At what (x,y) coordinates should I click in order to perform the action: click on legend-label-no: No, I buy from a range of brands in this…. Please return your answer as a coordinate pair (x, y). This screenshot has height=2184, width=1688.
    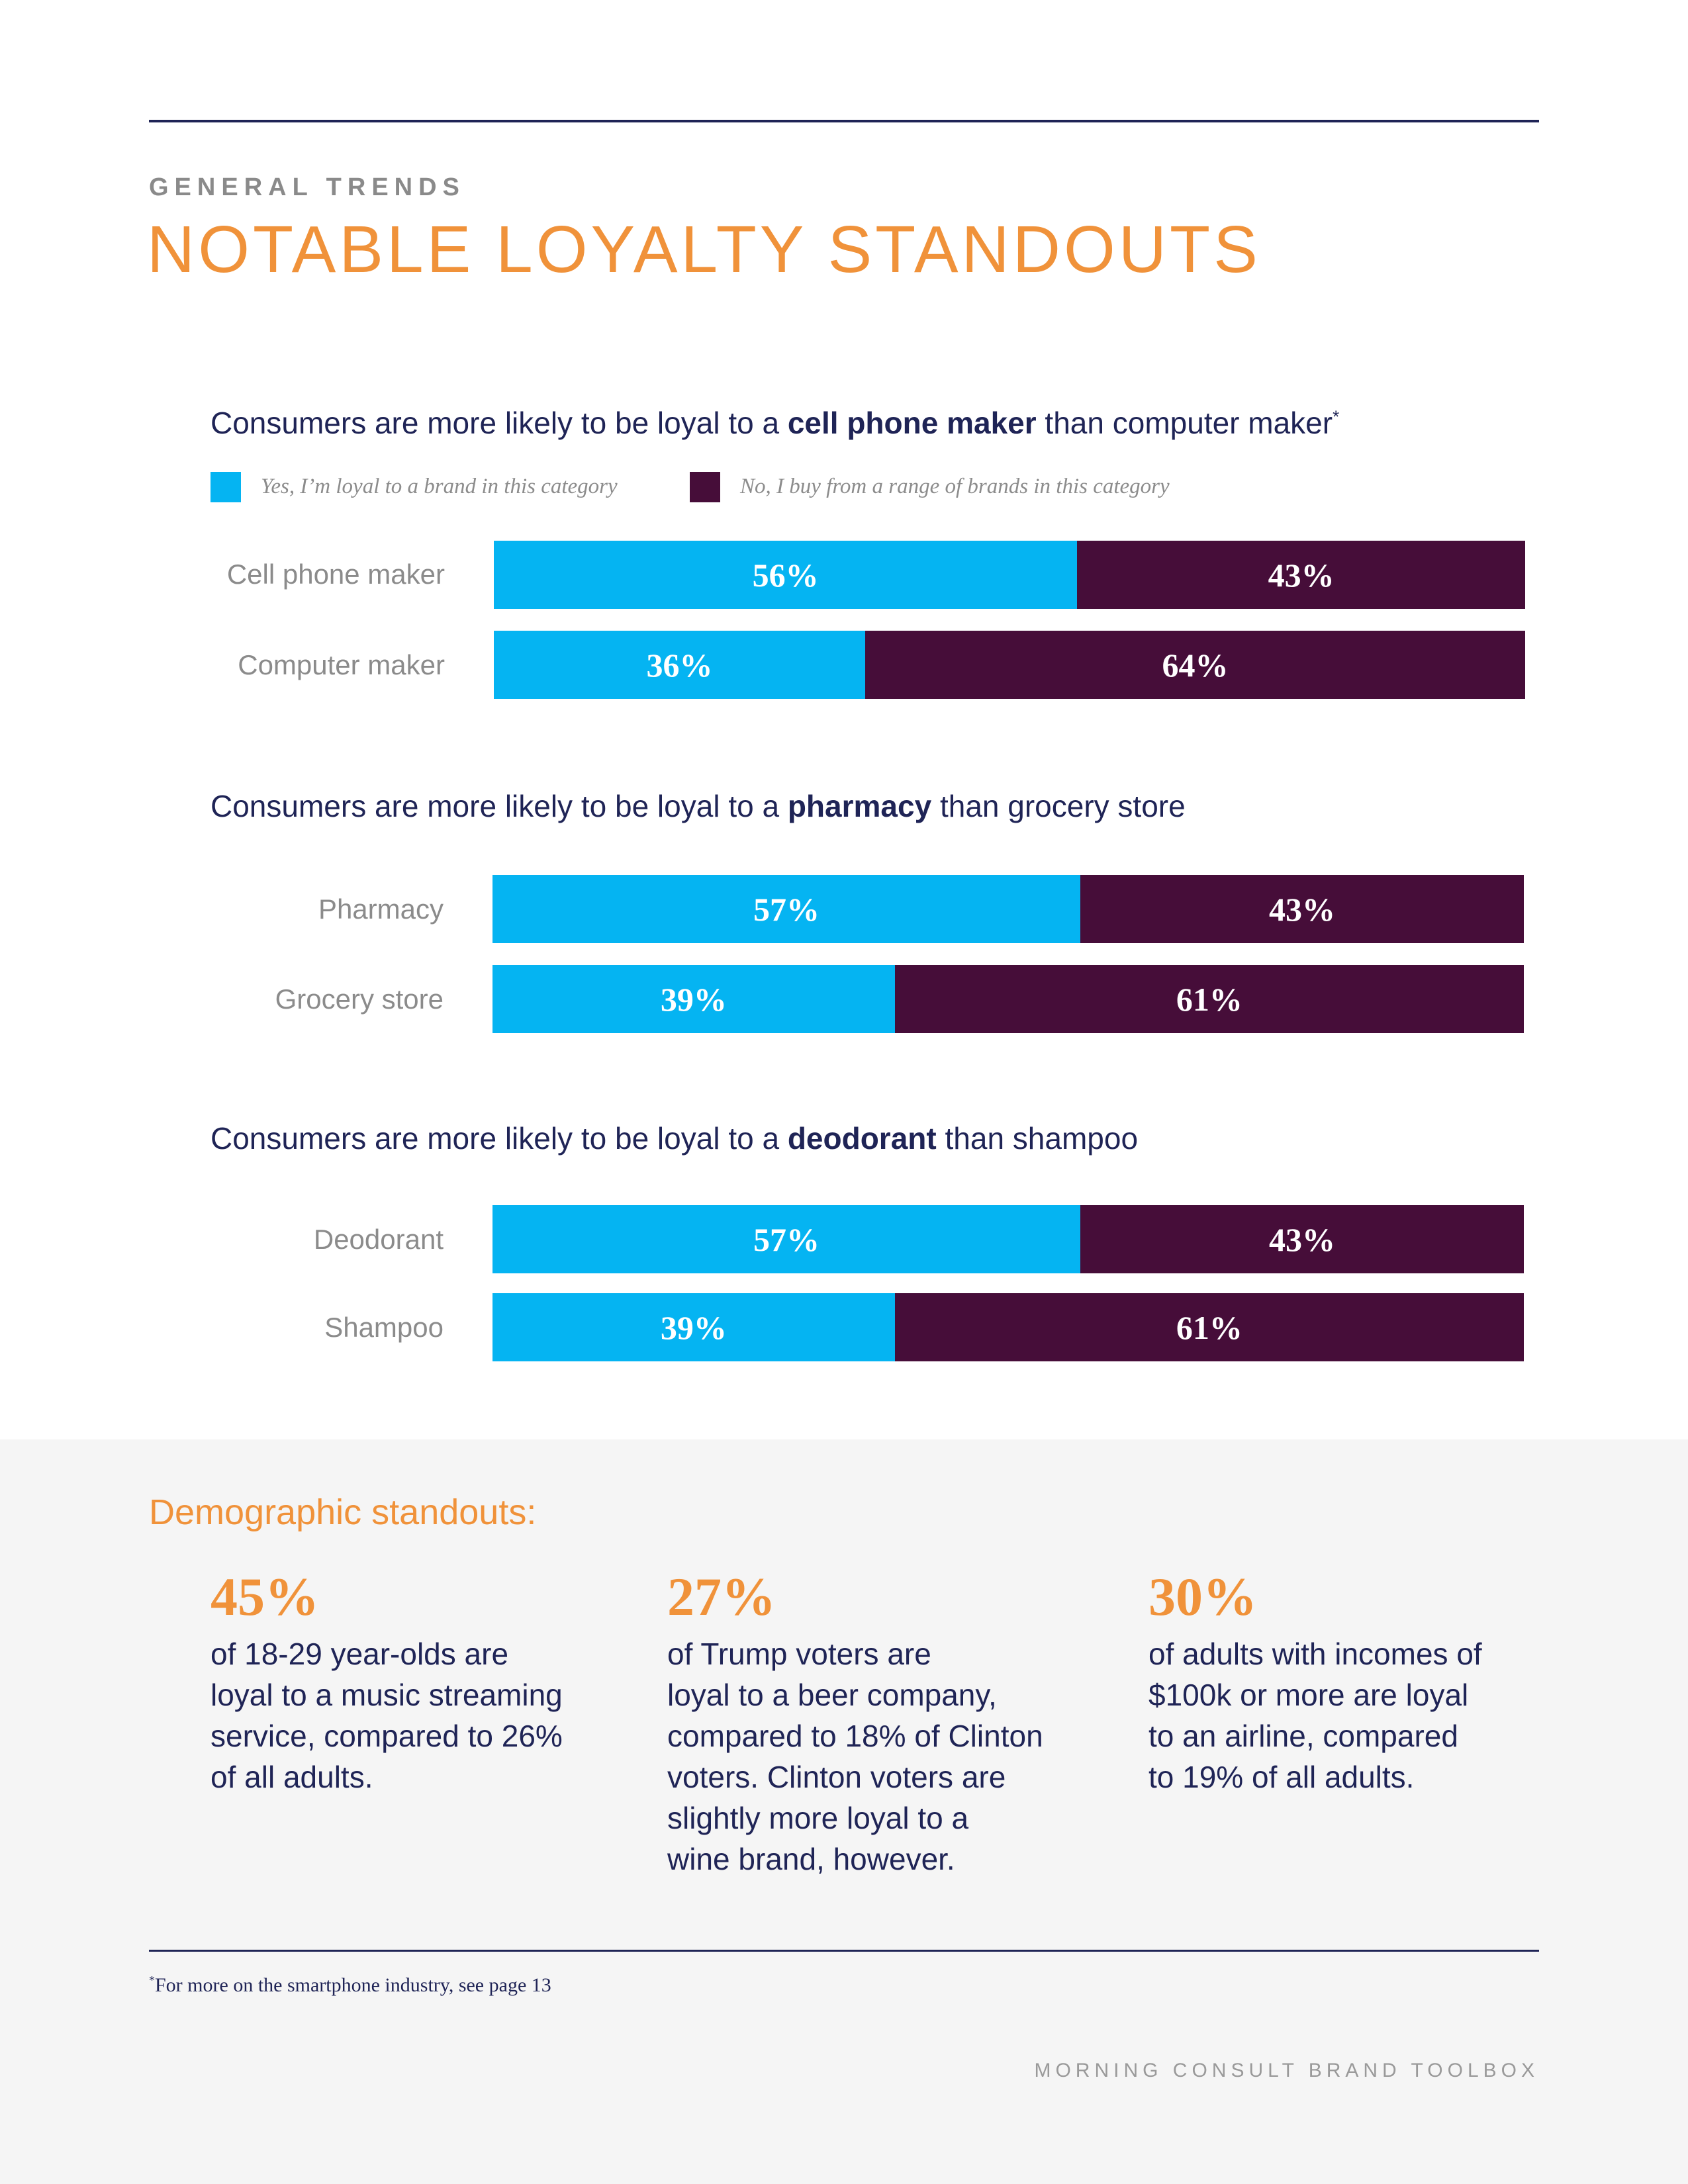
    Looking at the image, I should click on (955, 486).